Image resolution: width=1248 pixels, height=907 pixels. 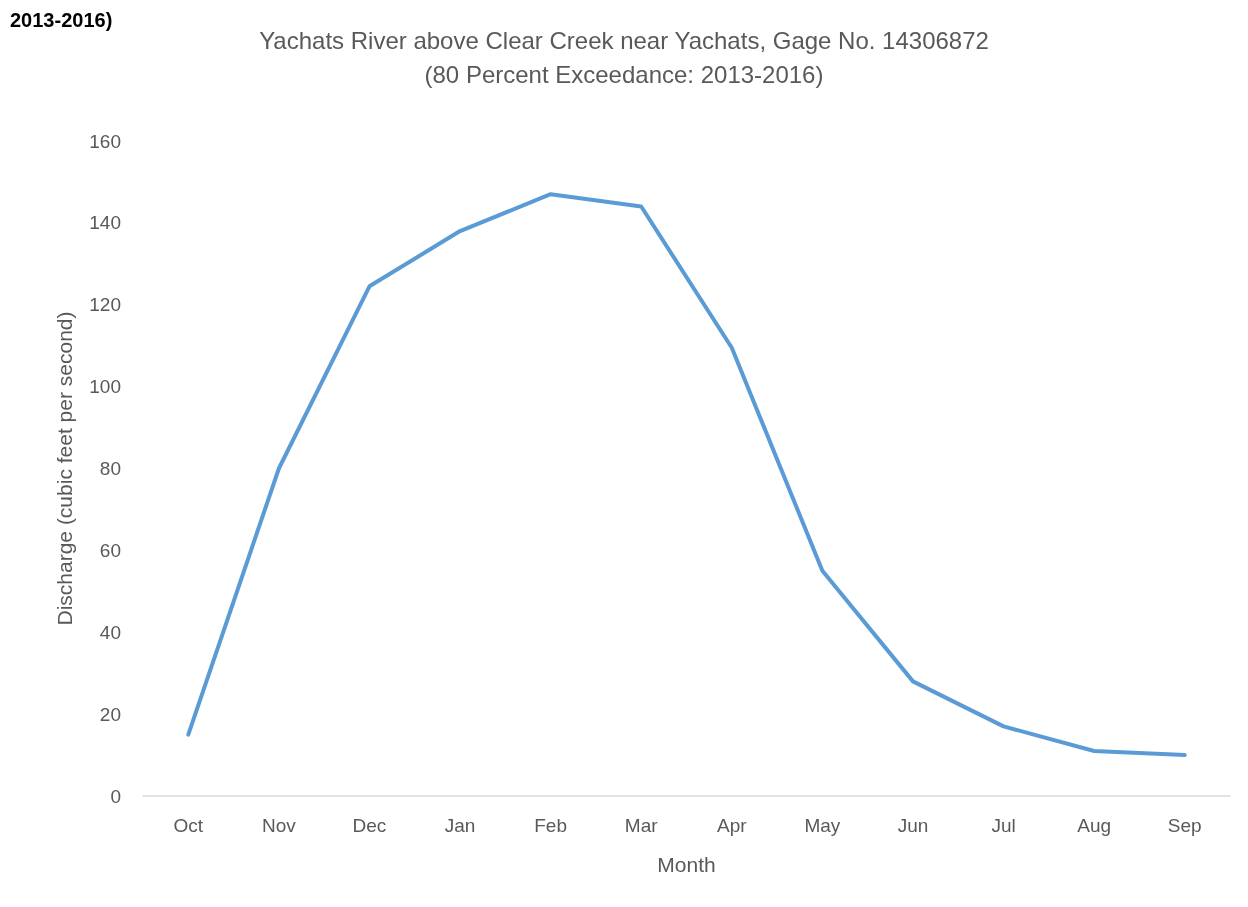 What do you see at coordinates (279, 825) in the screenshot?
I see `x-tick-label: Nov` at bounding box center [279, 825].